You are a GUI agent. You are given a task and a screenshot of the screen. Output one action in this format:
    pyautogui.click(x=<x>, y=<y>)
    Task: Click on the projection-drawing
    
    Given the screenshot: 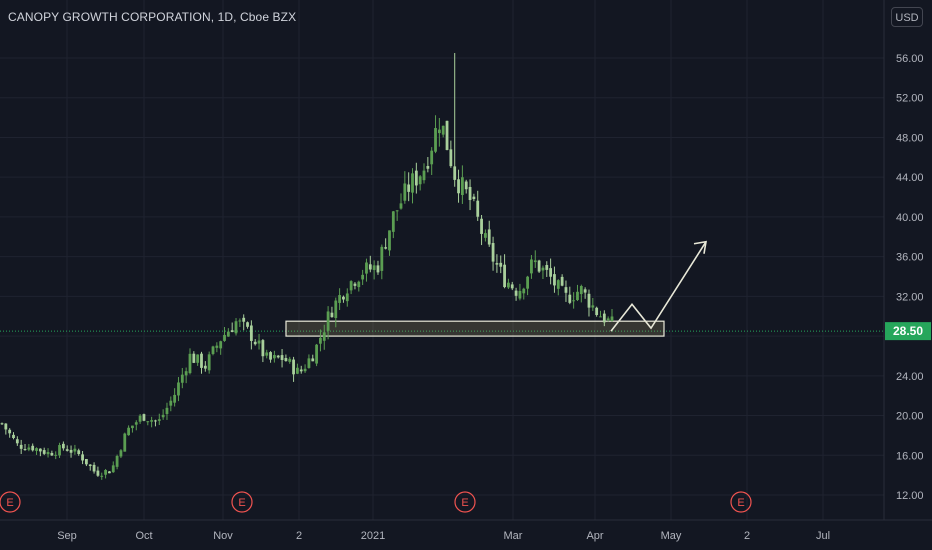 What is the action you would take?
    pyautogui.click(x=658, y=286)
    